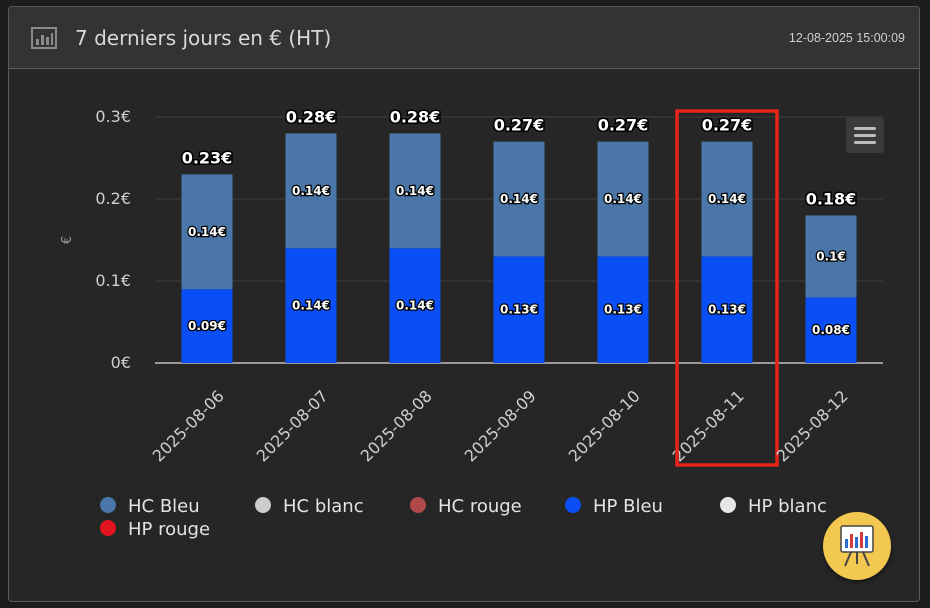 This screenshot has height=608, width=930. I want to click on hamburger-menu-icon, so click(865, 128).